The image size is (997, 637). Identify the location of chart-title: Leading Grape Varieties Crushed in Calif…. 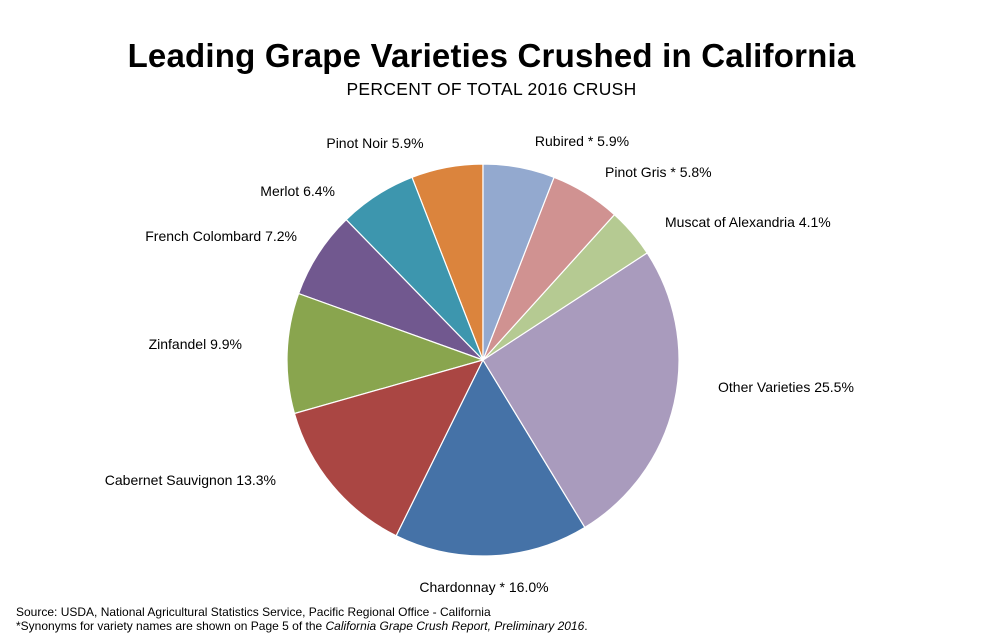
(491, 55).